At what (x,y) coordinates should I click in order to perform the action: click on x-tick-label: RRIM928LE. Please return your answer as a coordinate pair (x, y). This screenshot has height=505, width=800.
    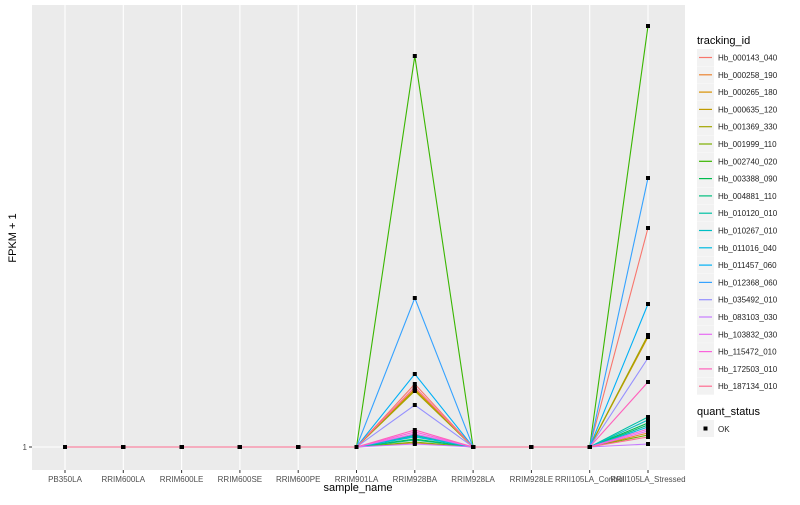
    Looking at the image, I should click on (532, 479).